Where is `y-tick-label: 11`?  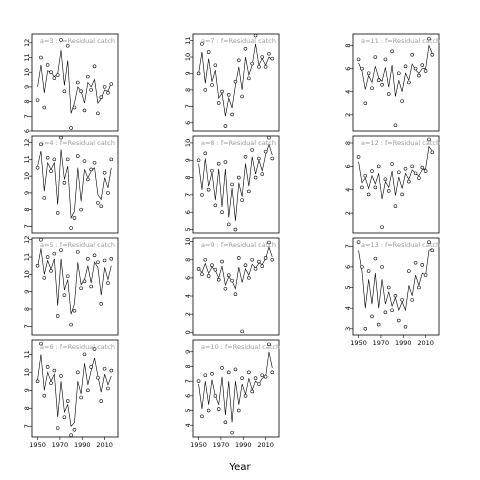
y-tick-label: 11 is located at coordinates (27, 257).